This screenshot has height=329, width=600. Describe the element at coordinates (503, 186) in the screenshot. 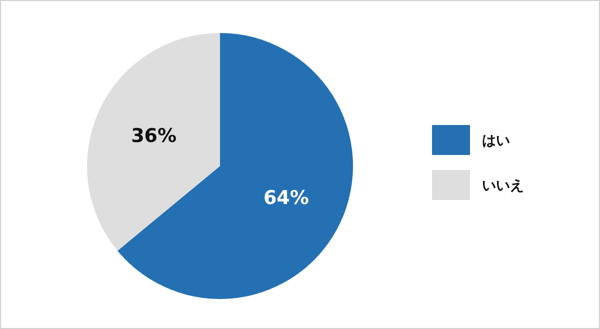

I see `legend-label: いいえ` at that location.